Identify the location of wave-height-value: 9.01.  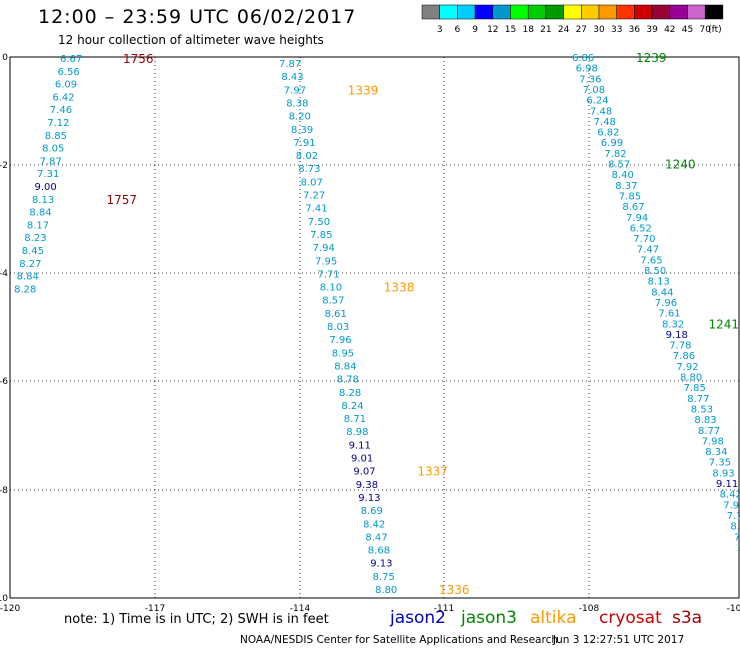
(362, 459).